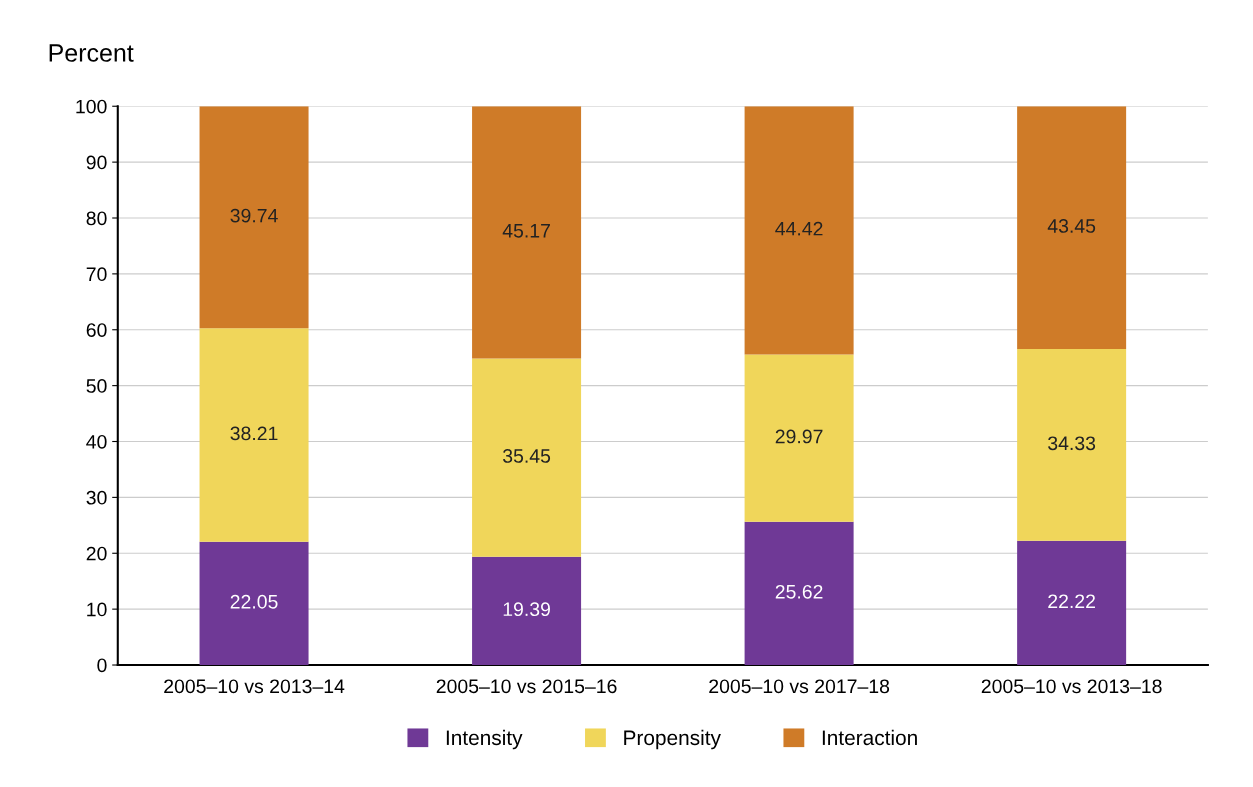 The image size is (1253, 787). Describe the element at coordinates (799, 686) in the screenshot. I see `x-tick-label: 2005–10 vs 2017–18` at that location.